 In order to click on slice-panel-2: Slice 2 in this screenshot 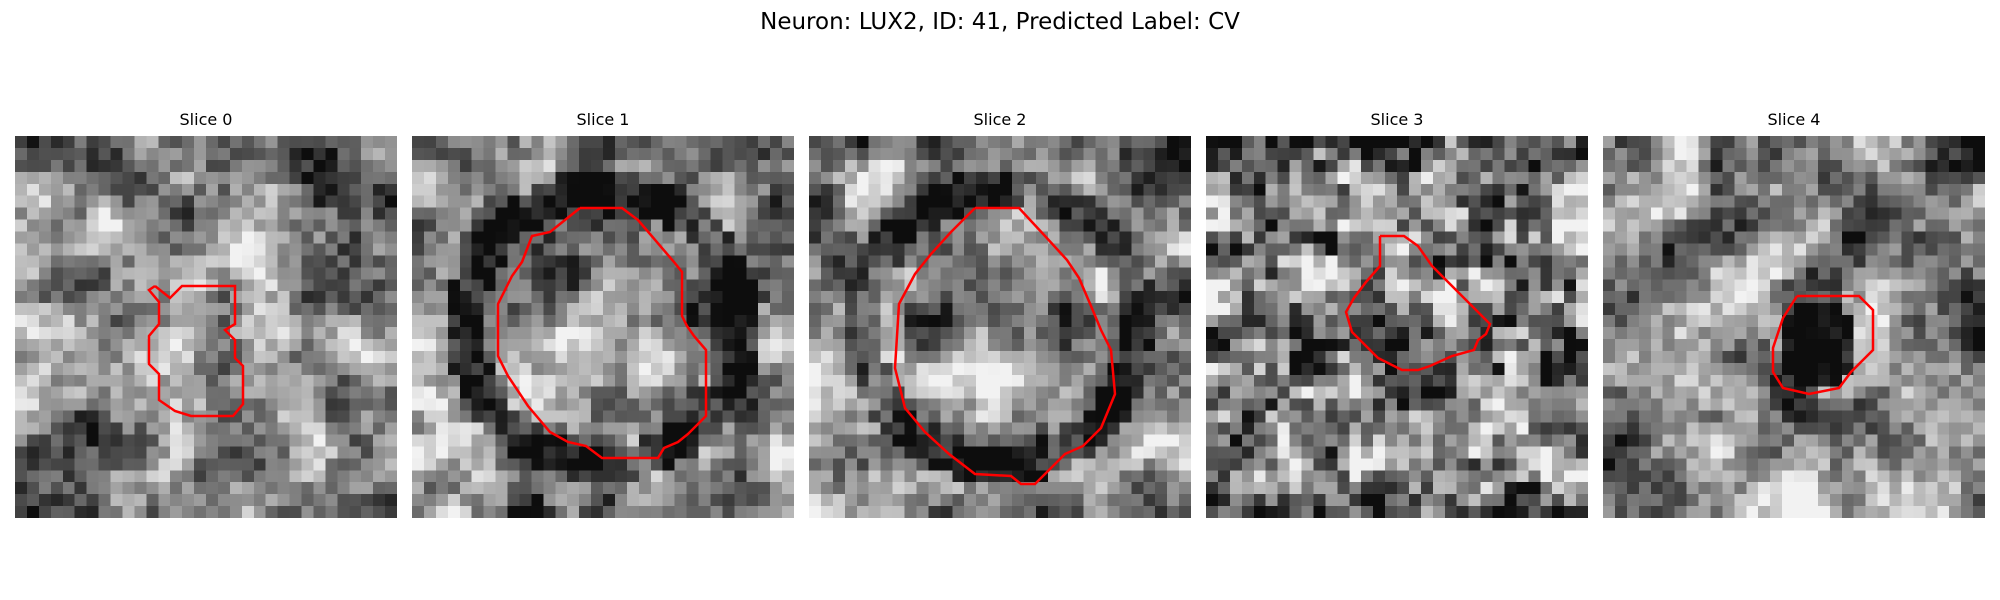, I will do `click(1000, 314)`.